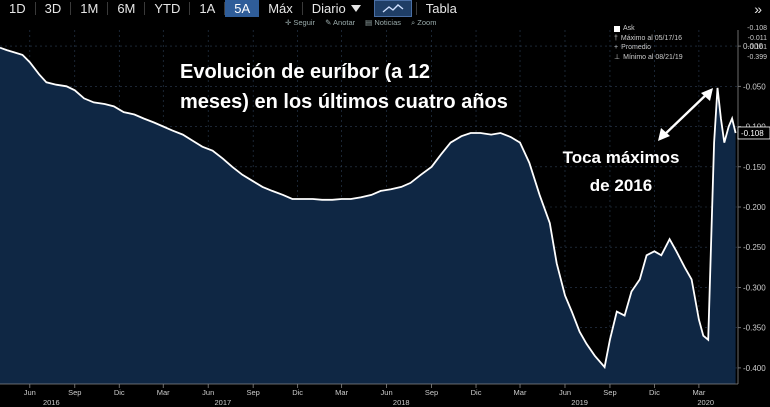 This screenshot has width=770, height=407. I want to click on arrow-shaft, so click(685, 114).